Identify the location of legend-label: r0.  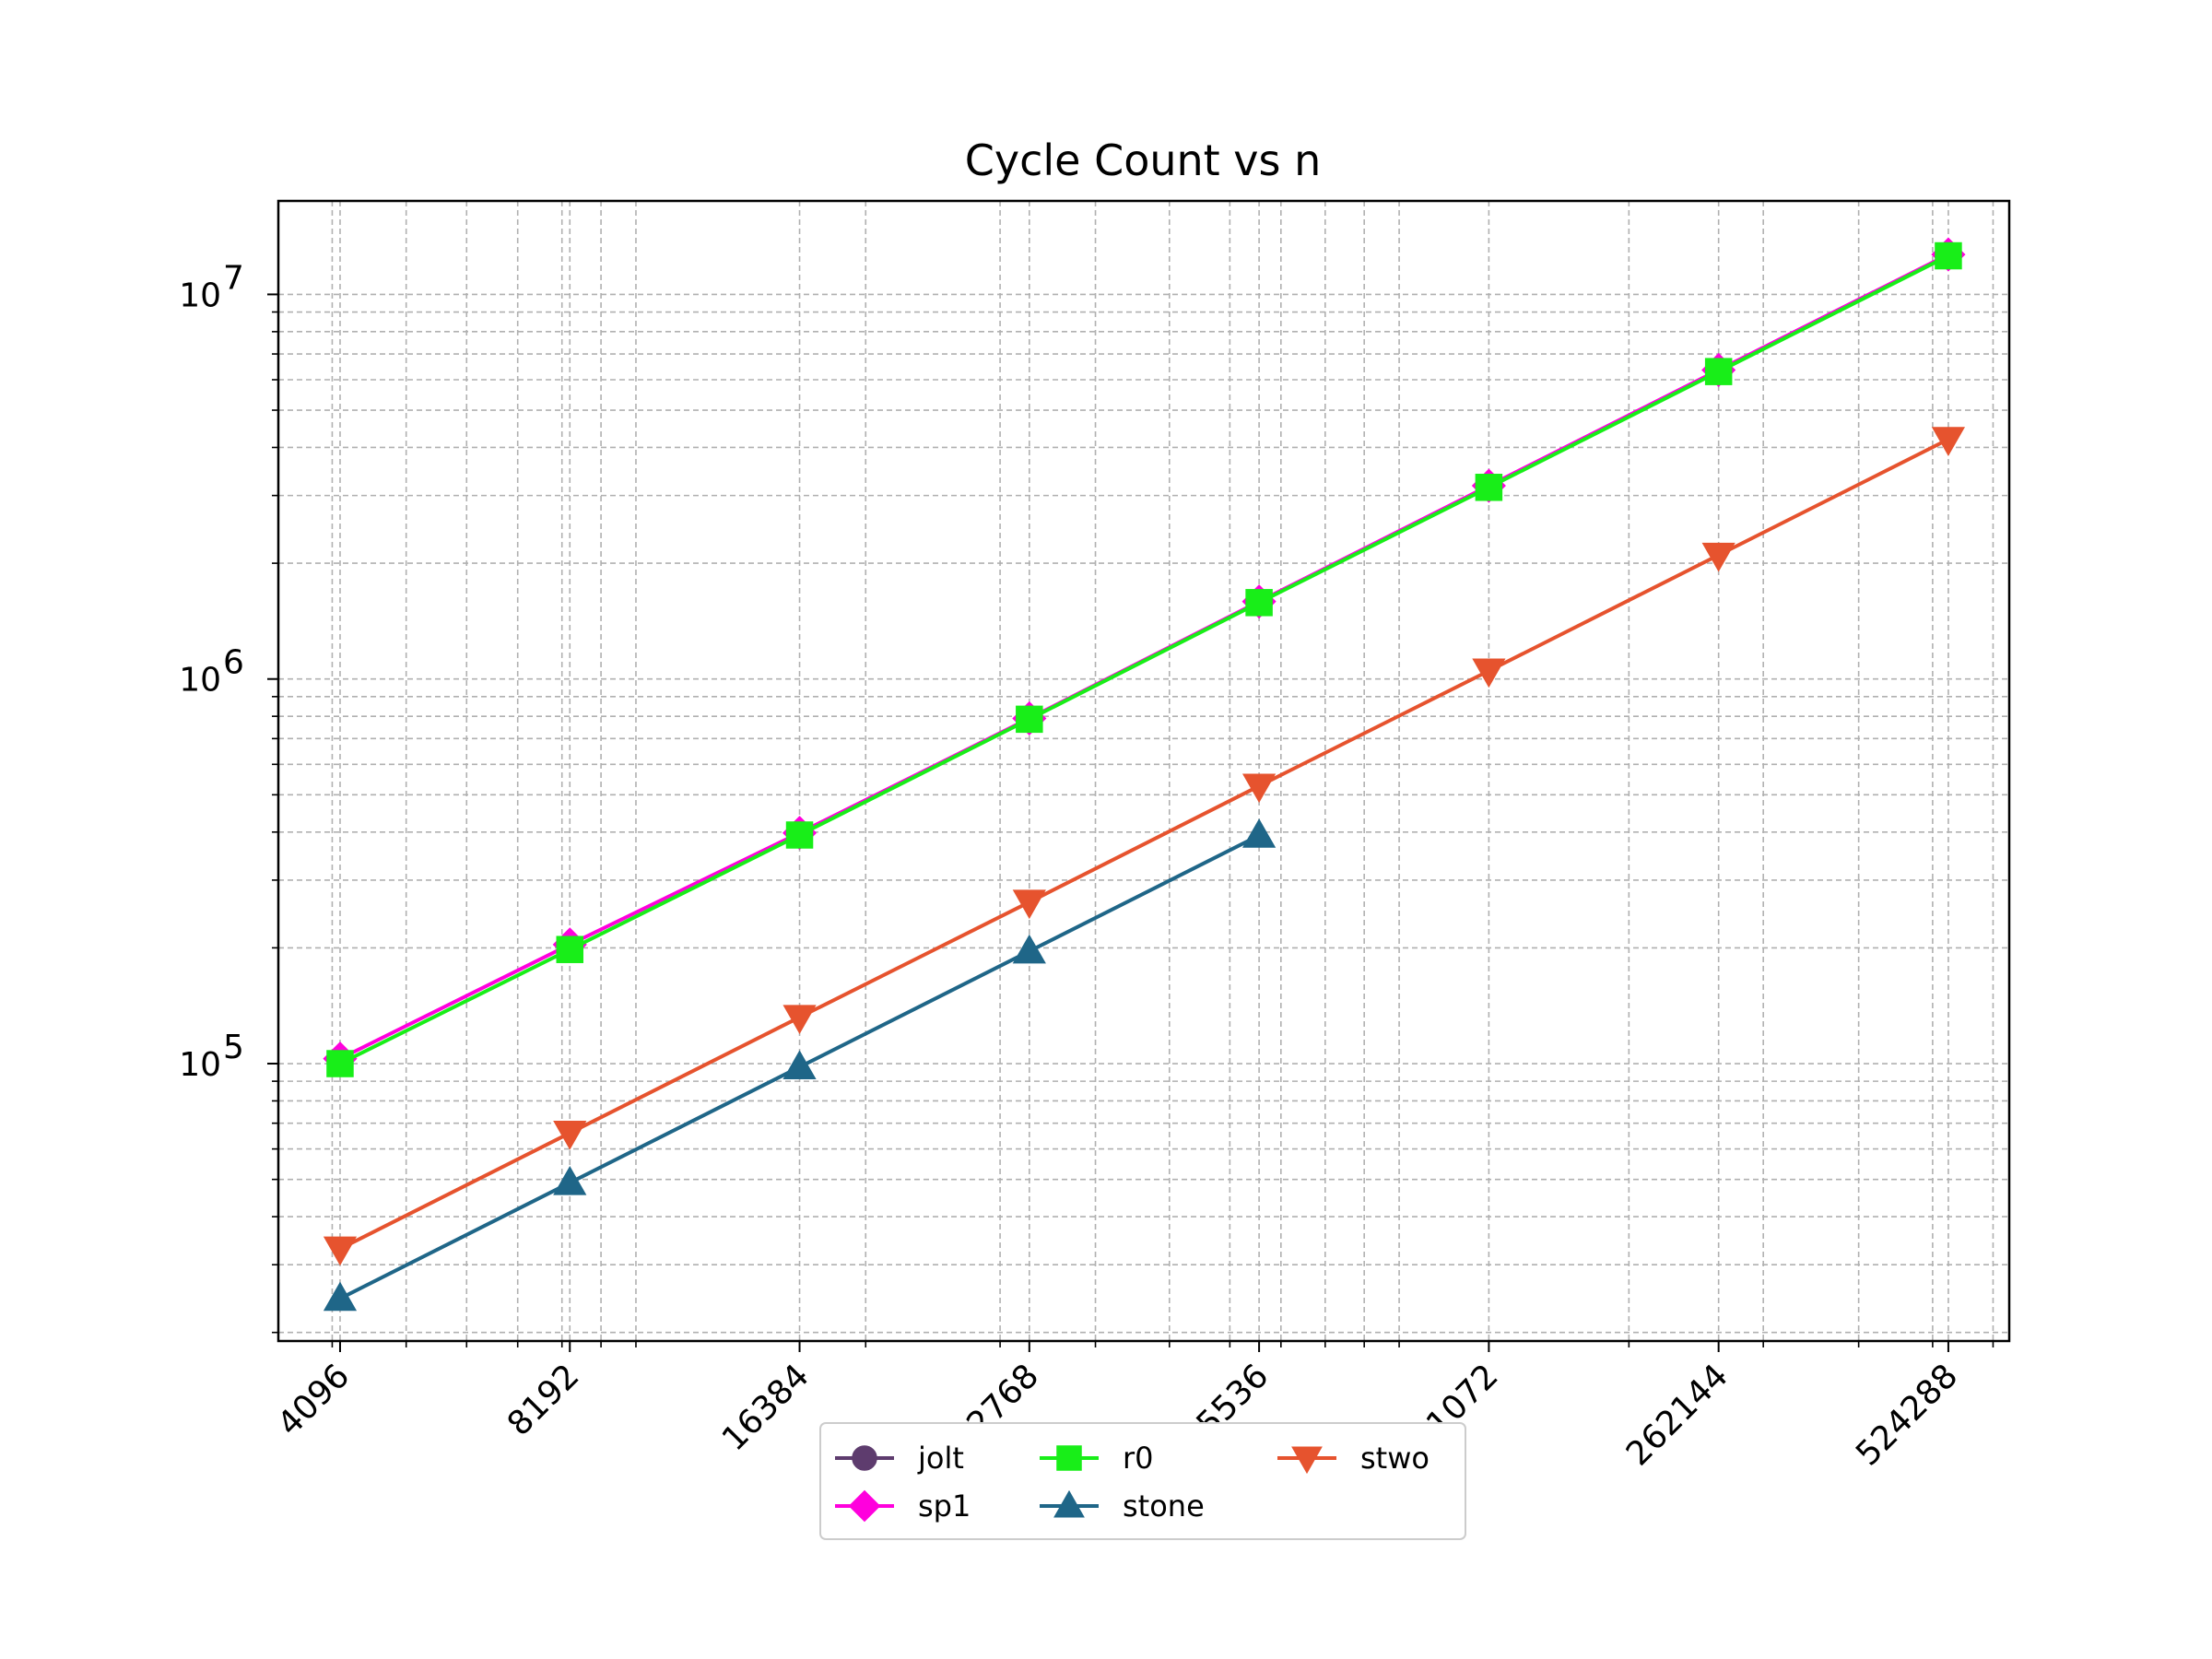
(1138, 1458).